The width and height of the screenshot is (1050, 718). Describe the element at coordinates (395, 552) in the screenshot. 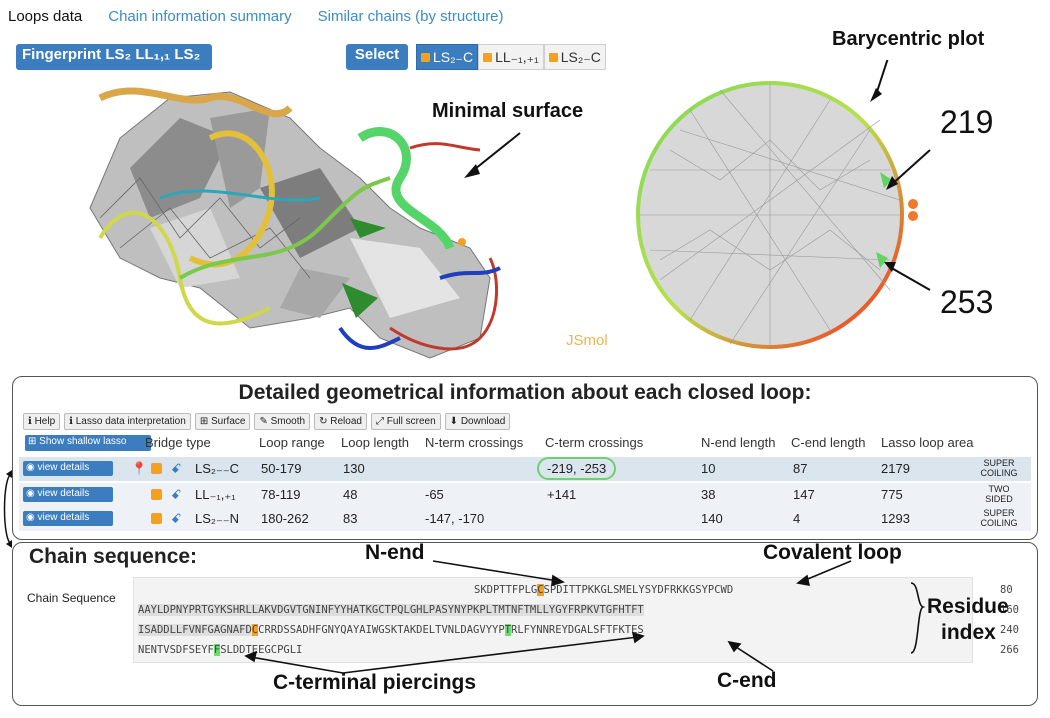

I see `n-end-annotation: N-end` at that location.